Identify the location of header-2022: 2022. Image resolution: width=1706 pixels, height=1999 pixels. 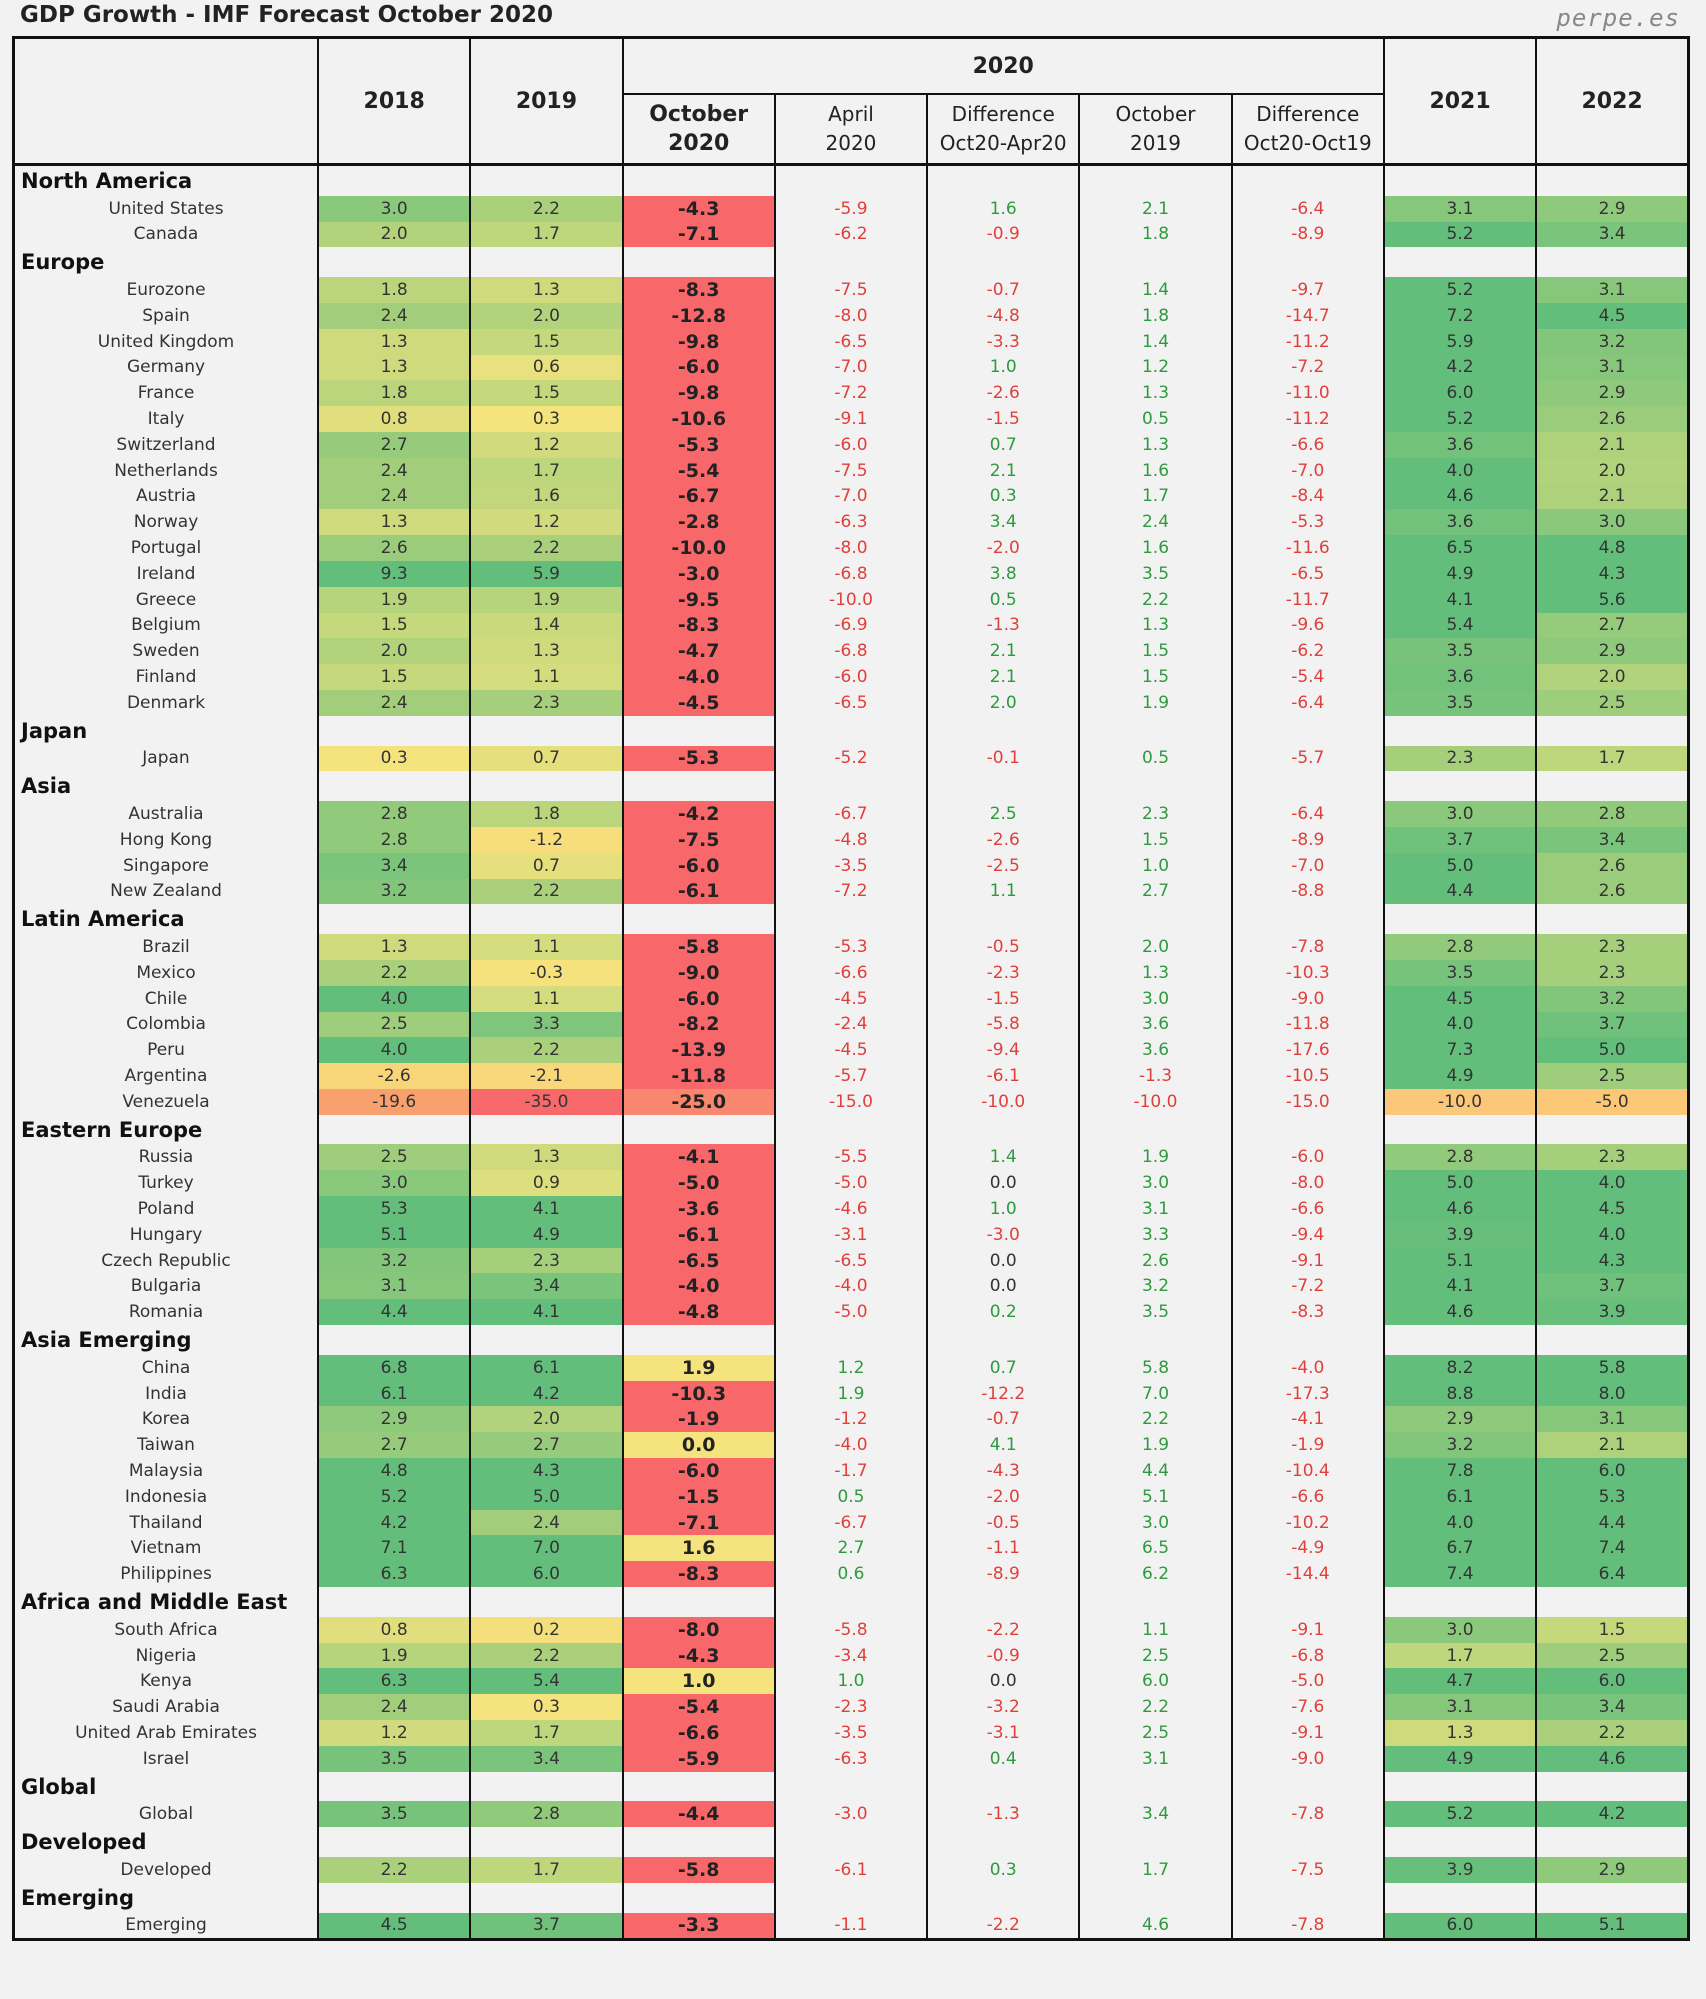
(1612, 101).